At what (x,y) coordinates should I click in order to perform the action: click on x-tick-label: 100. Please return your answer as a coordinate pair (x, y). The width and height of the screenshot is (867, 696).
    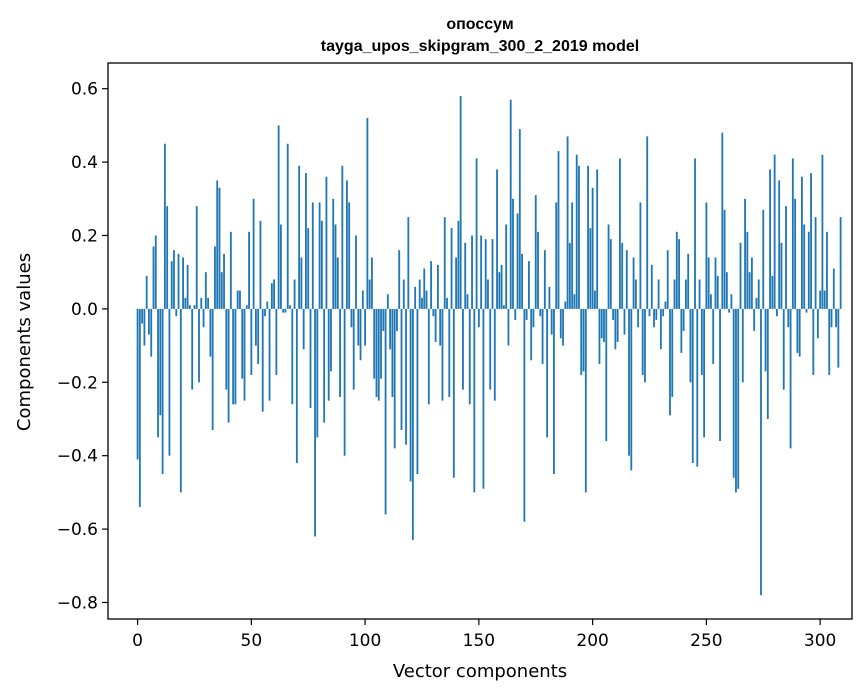
    Looking at the image, I should click on (365, 641).